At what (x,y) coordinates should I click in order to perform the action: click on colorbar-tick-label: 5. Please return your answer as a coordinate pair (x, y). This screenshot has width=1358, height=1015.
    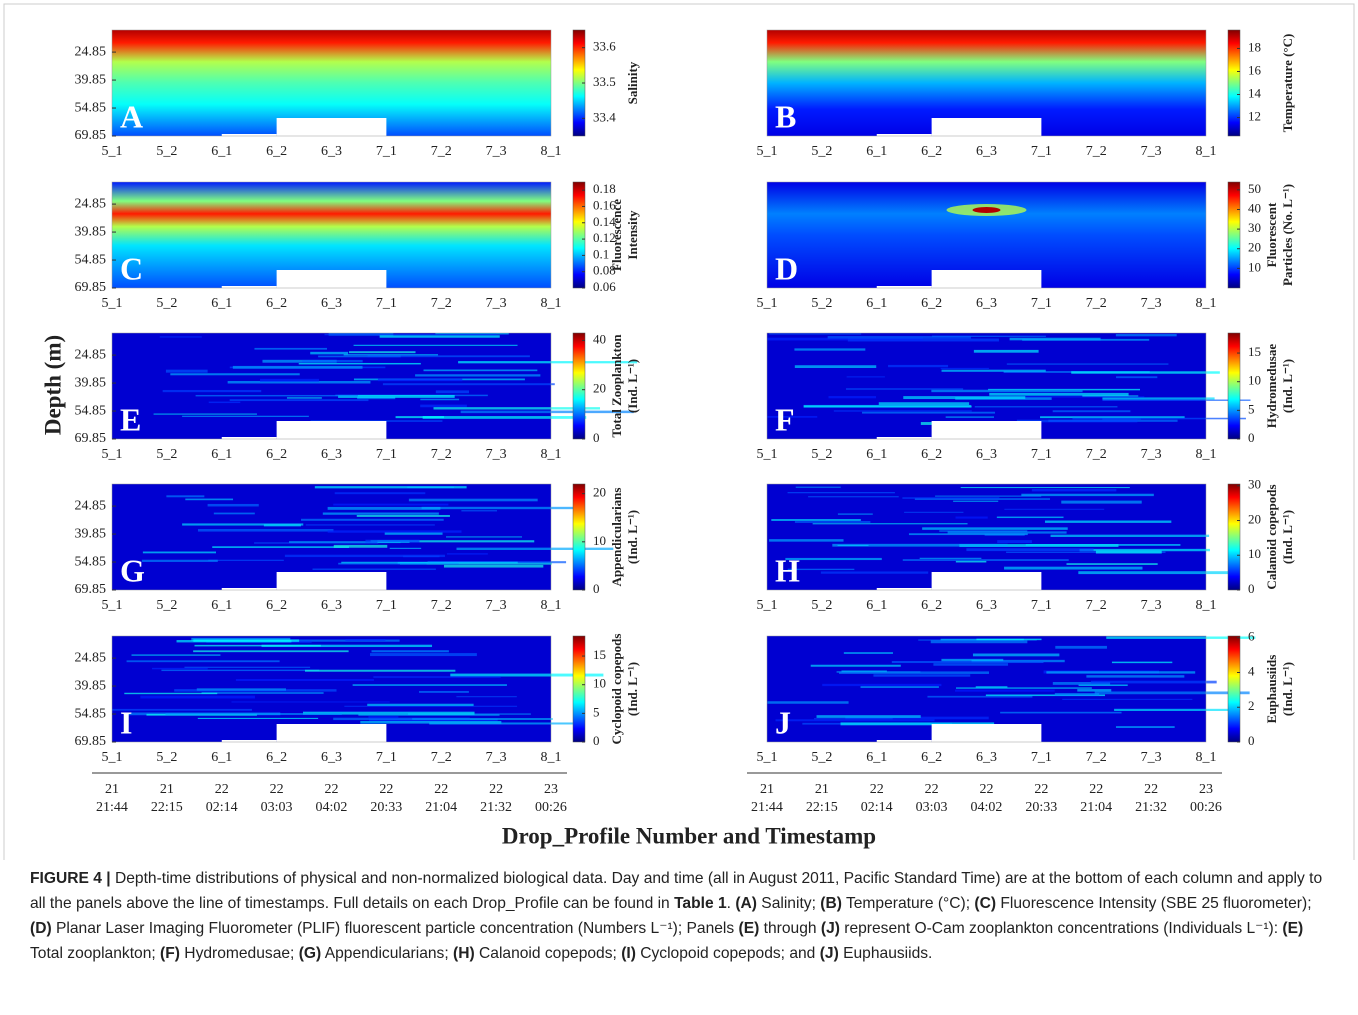
    Looking at the image, I should click on (1251, 408).